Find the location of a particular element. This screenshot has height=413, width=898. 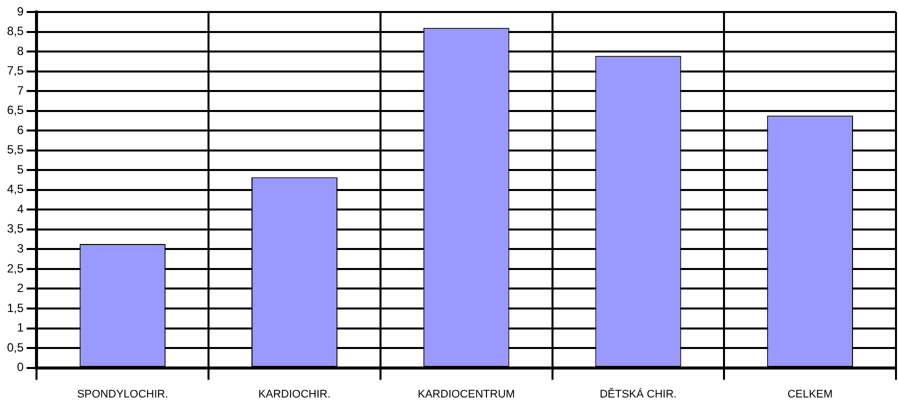

y-tick-label: 1 is located at coordinates (20, 327).